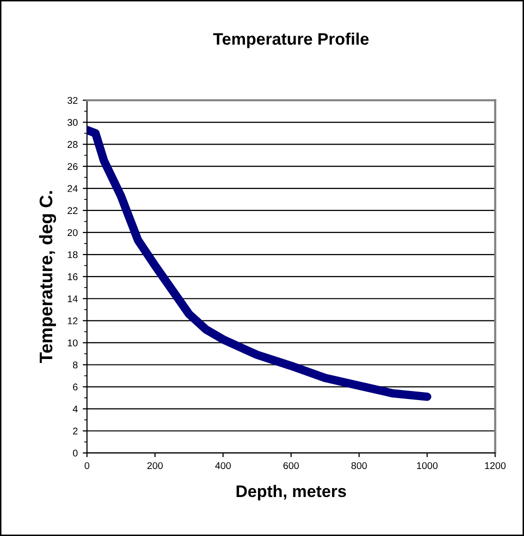 Image resolution: width=524 pixels, height=536 pixels. What do you see at coordinates (75, 431) in the screenshot?
I see `y-tick-label: 2` at bounding box center [75, 431].